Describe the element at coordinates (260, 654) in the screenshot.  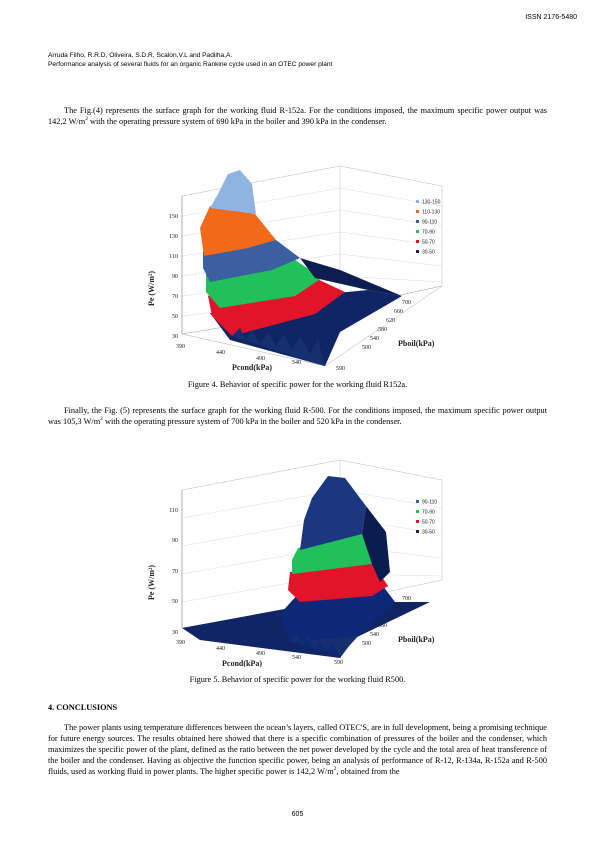
I see `fig5-xtick: 490` at that location.